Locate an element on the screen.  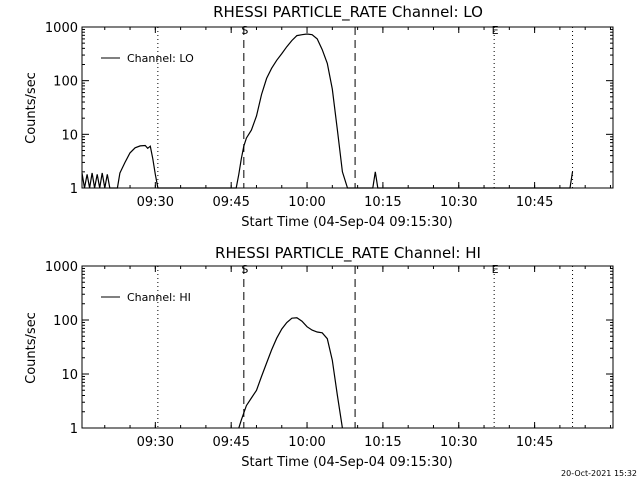
legend-label: Channel: LO is located at coordinates (160, 58).